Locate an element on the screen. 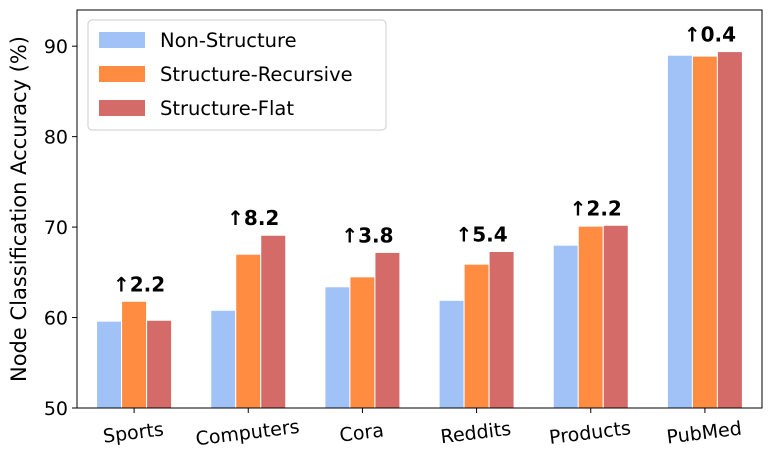  y-tick-label: 70 is located at coordinates (56, 228).